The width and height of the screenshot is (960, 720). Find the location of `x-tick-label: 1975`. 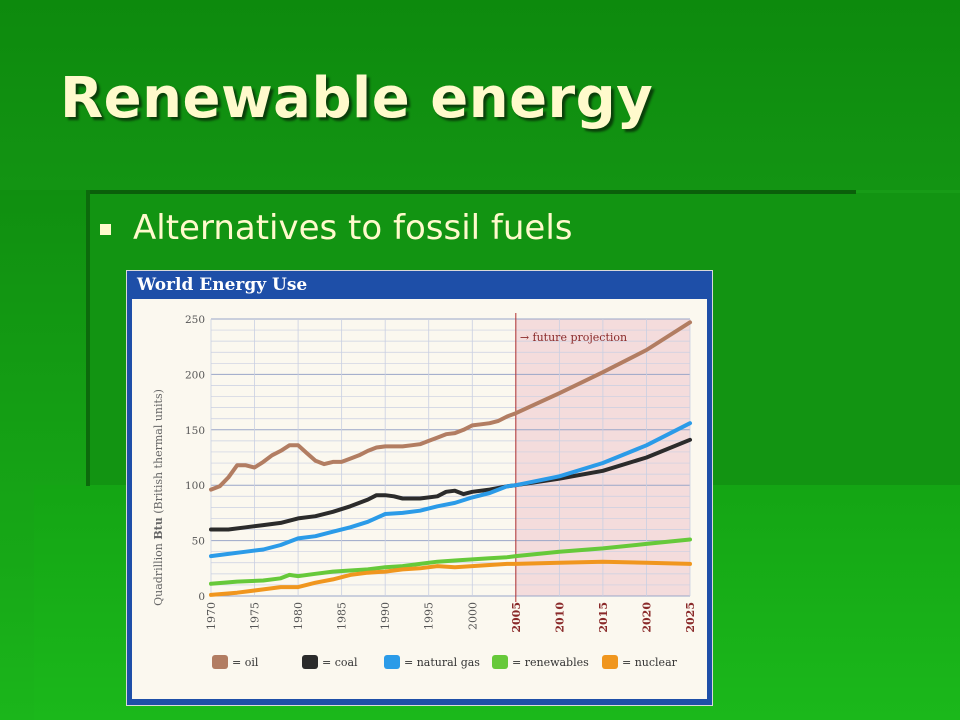

x-tick-label: 1975 is located at coordinates (255, 616).